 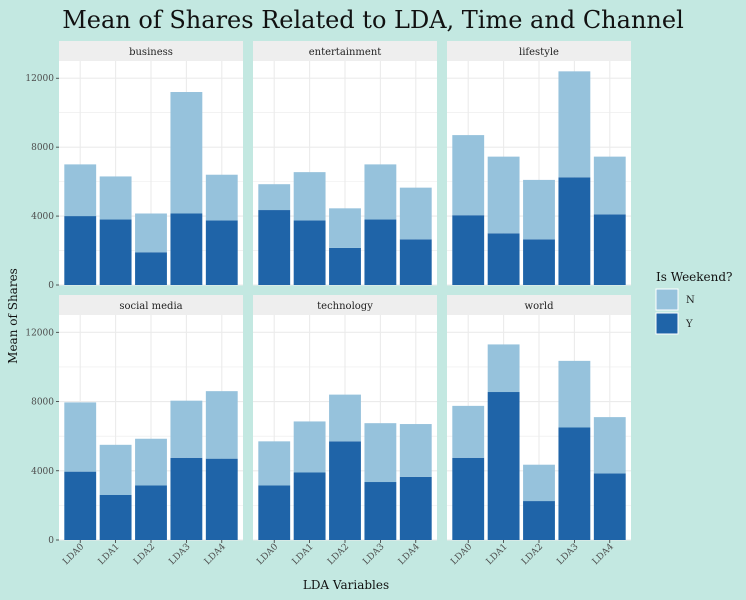 What do you see at coordinates (221, 425) in the screenshot?
I see `bar-social-media-n-lda4` at bounding box center [221, 425].